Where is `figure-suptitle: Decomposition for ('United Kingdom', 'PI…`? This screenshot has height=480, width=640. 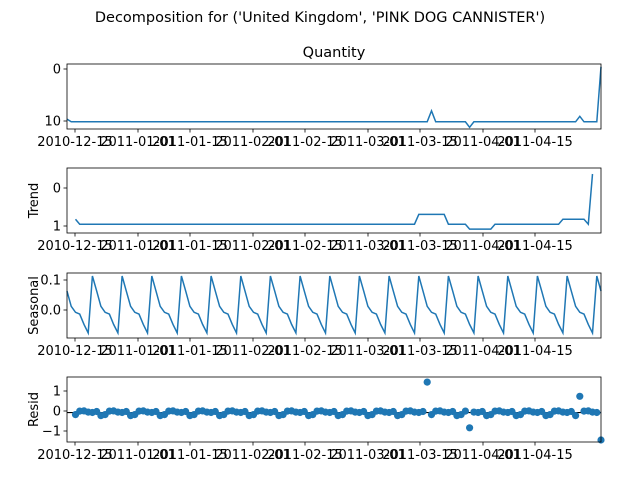 figure-suptitle: Decomposition for ('United Kingdom', 'PI… is located at coordinates (320, 18).